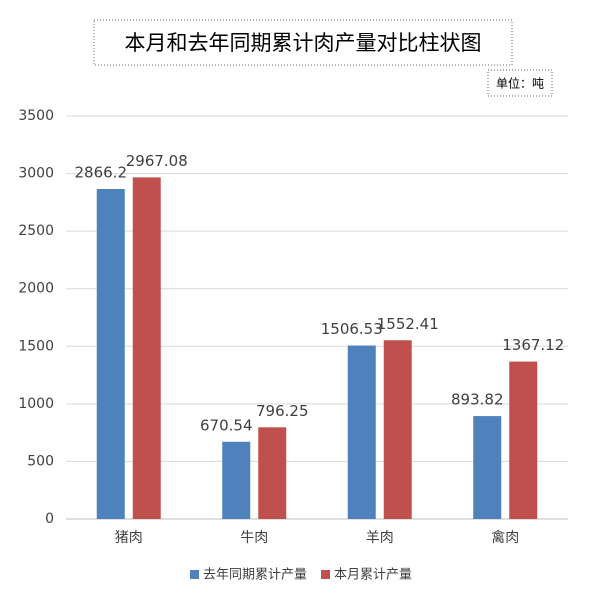  What do you see at coordinates (36, 404) in the screenshot?
I see `y-tick-label: 1000` at bounding box center [36, 404].